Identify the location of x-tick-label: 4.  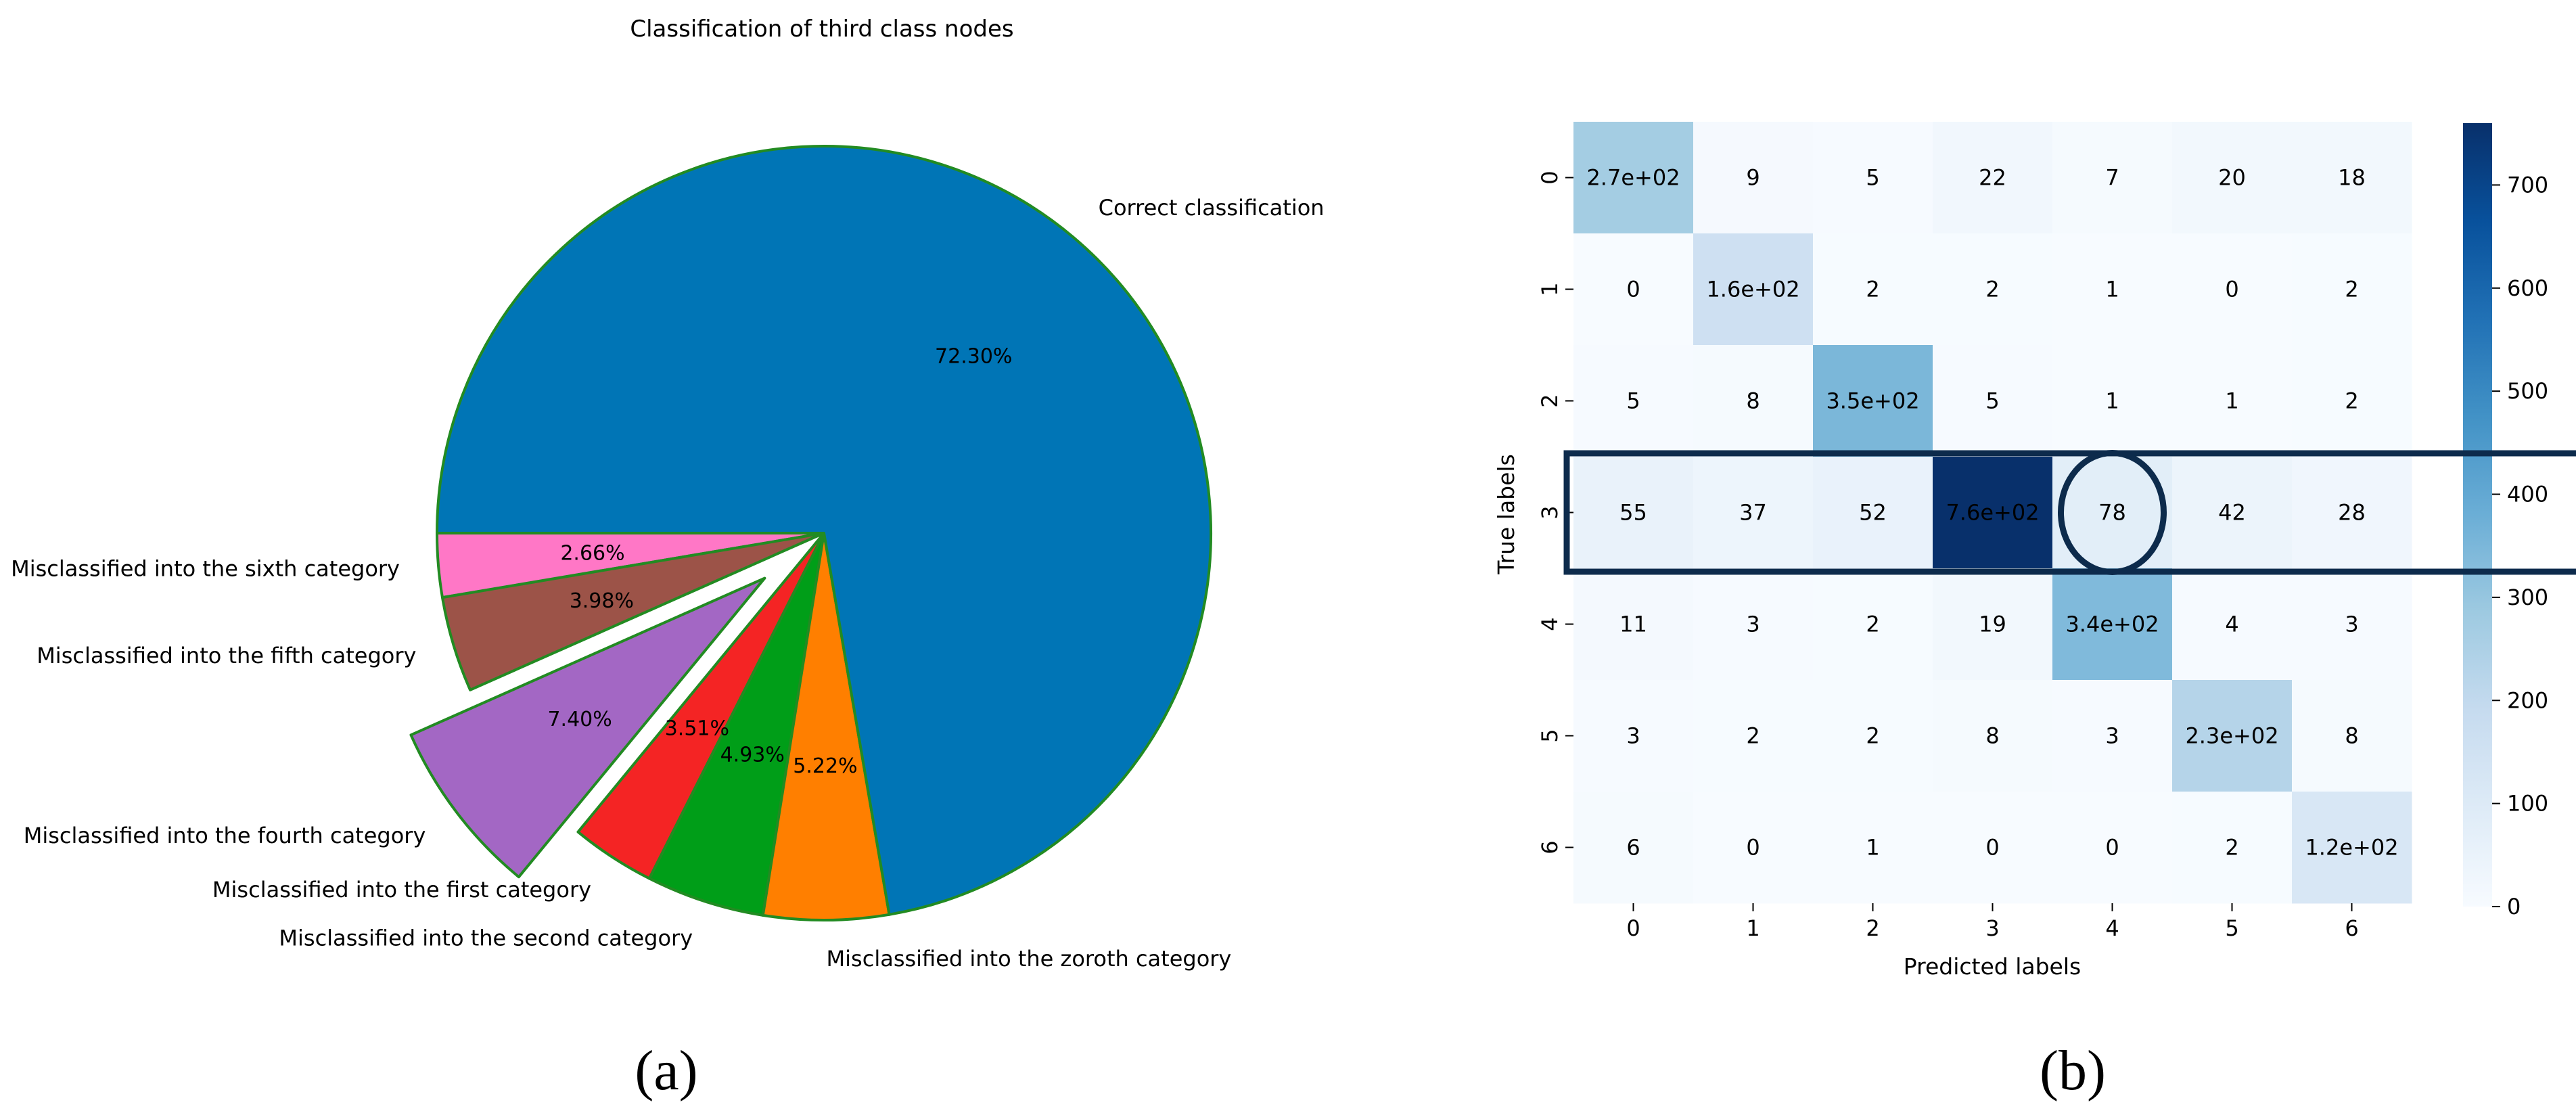
(2112, 928).